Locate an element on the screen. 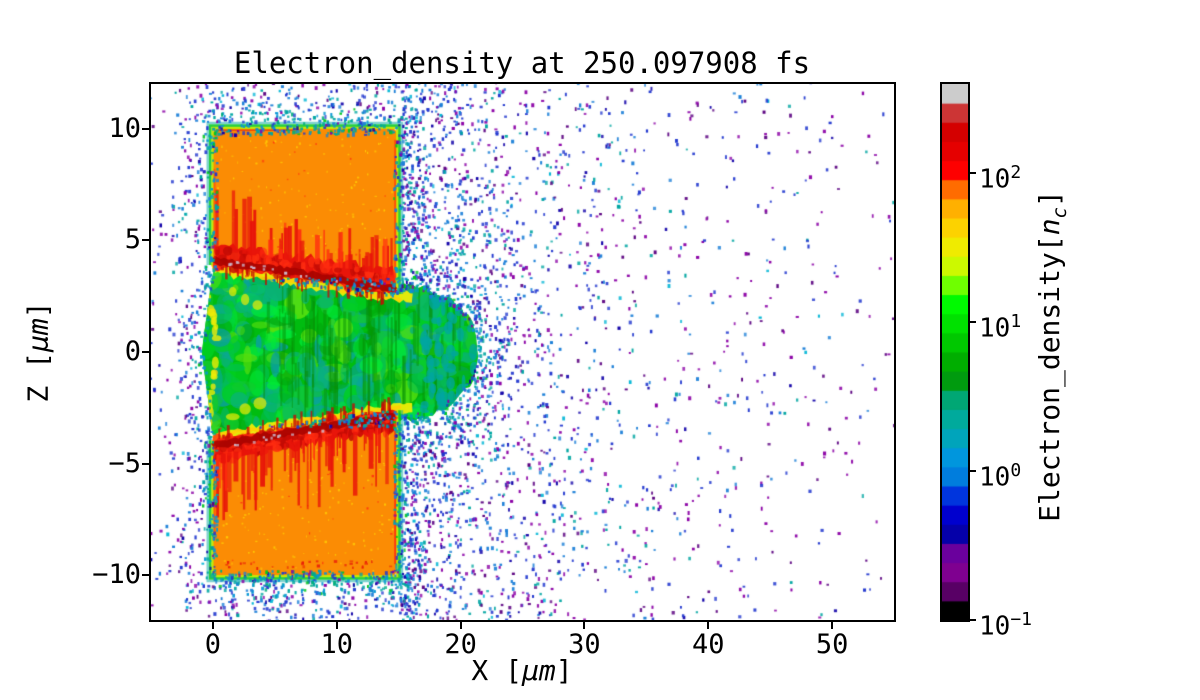 Image resolution: width=1200 pixels, height=700 pixels. y-axis-label: Z [μm] is located at coordinates (38, 351).